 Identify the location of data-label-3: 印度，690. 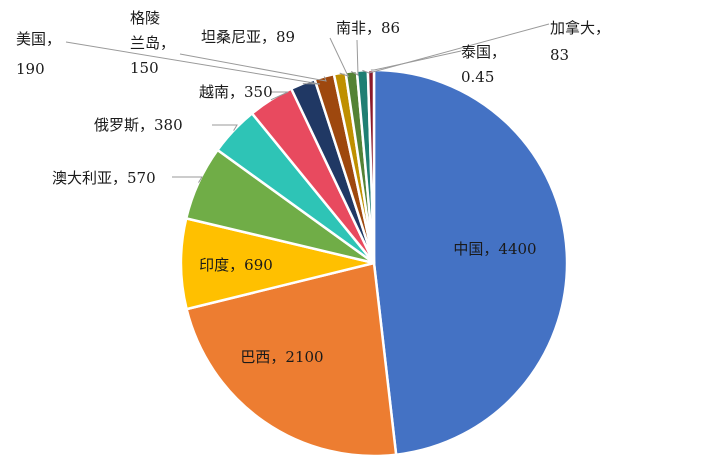
(236, 265).